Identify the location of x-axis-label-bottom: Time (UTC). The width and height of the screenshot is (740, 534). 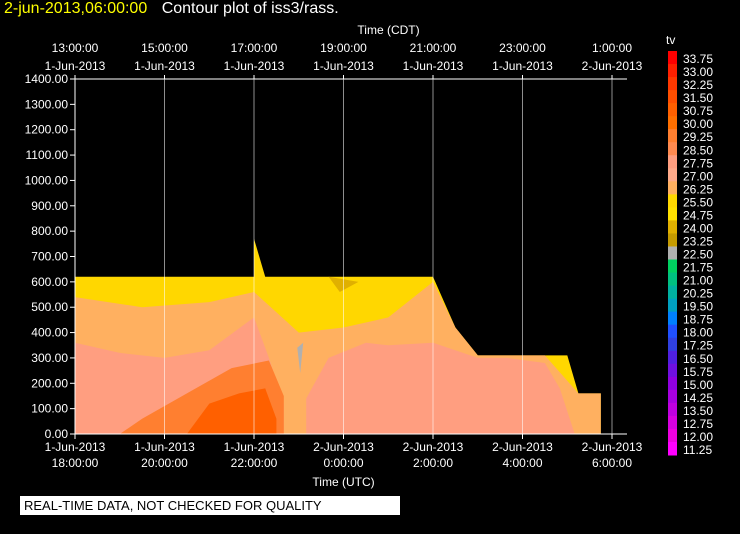
(343, 482).